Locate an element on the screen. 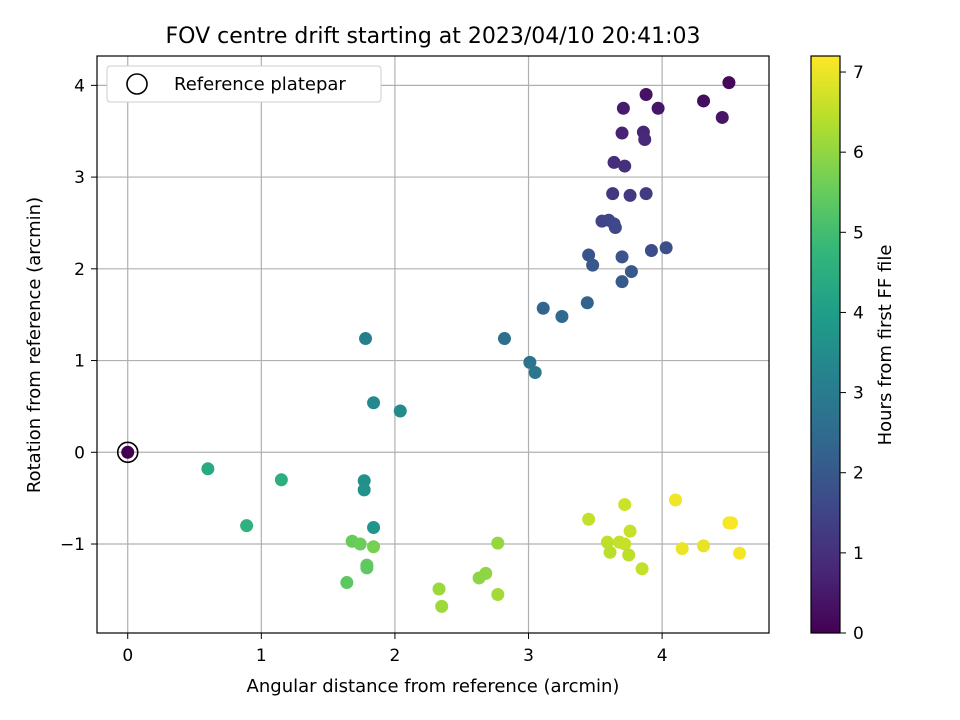 The height and width of the screenshot is (720, 960). colorbar-gradient is located at coordinates (825, 344).